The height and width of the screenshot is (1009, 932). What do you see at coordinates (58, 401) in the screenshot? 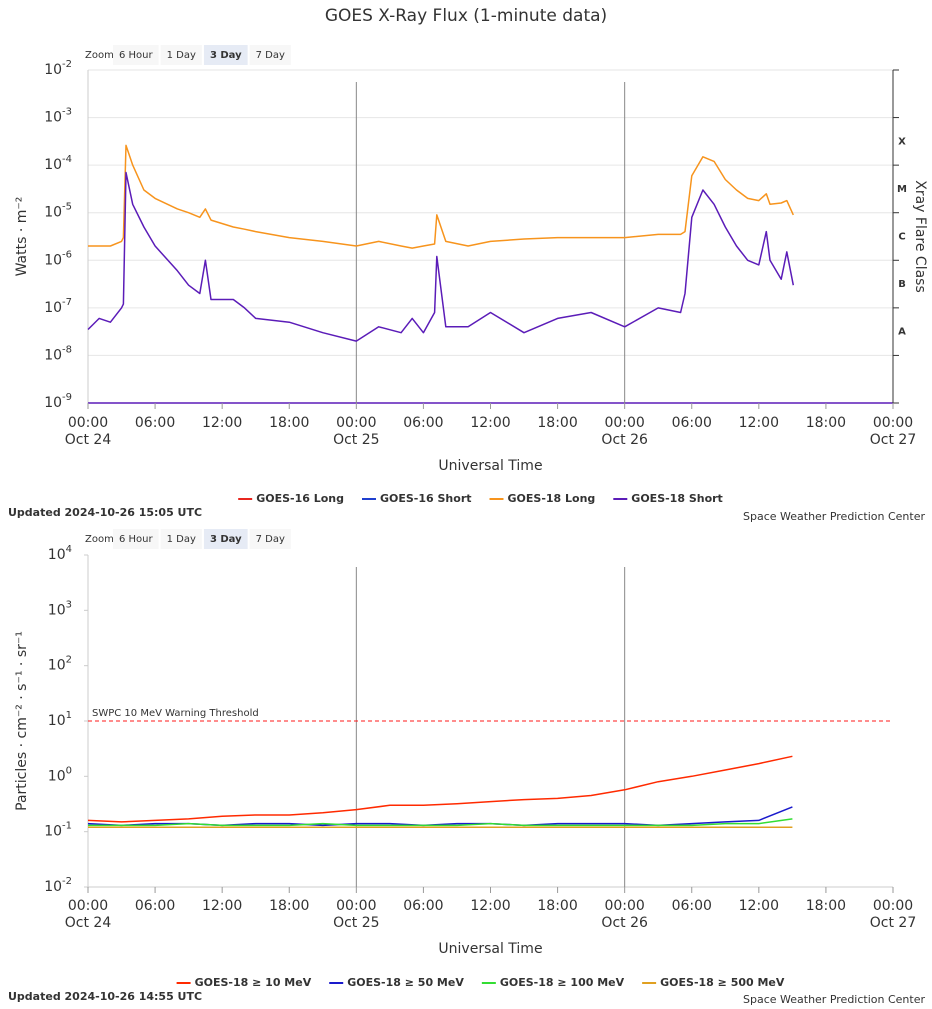
I see `y-tick-label: 10⁻⁹` at bounding box center [58, 401].